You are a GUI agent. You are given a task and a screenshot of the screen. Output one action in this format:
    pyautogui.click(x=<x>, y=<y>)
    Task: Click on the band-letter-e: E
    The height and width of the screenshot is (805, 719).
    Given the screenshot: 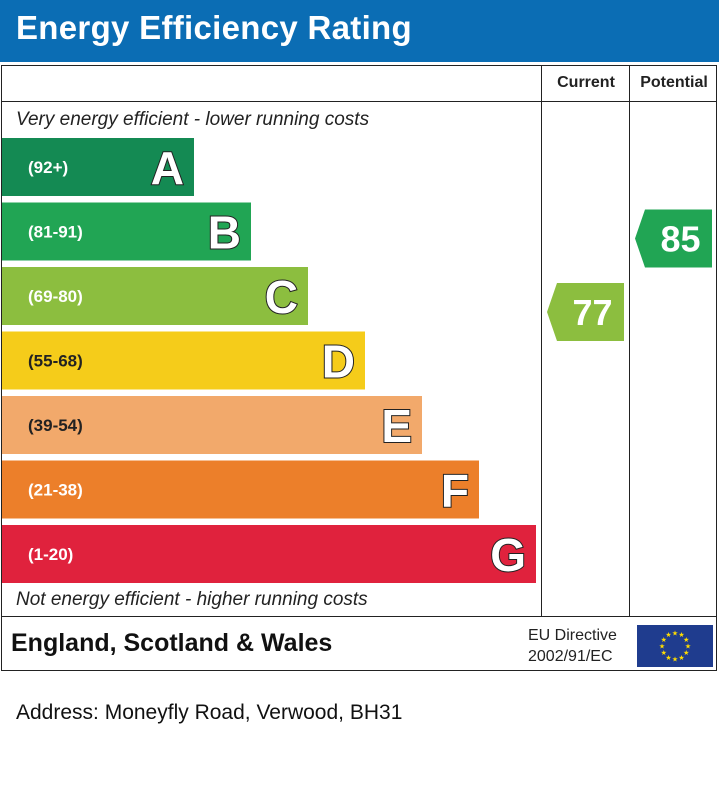 What is the action you would take?
    pyautogui.click(x=396, y=426)
    